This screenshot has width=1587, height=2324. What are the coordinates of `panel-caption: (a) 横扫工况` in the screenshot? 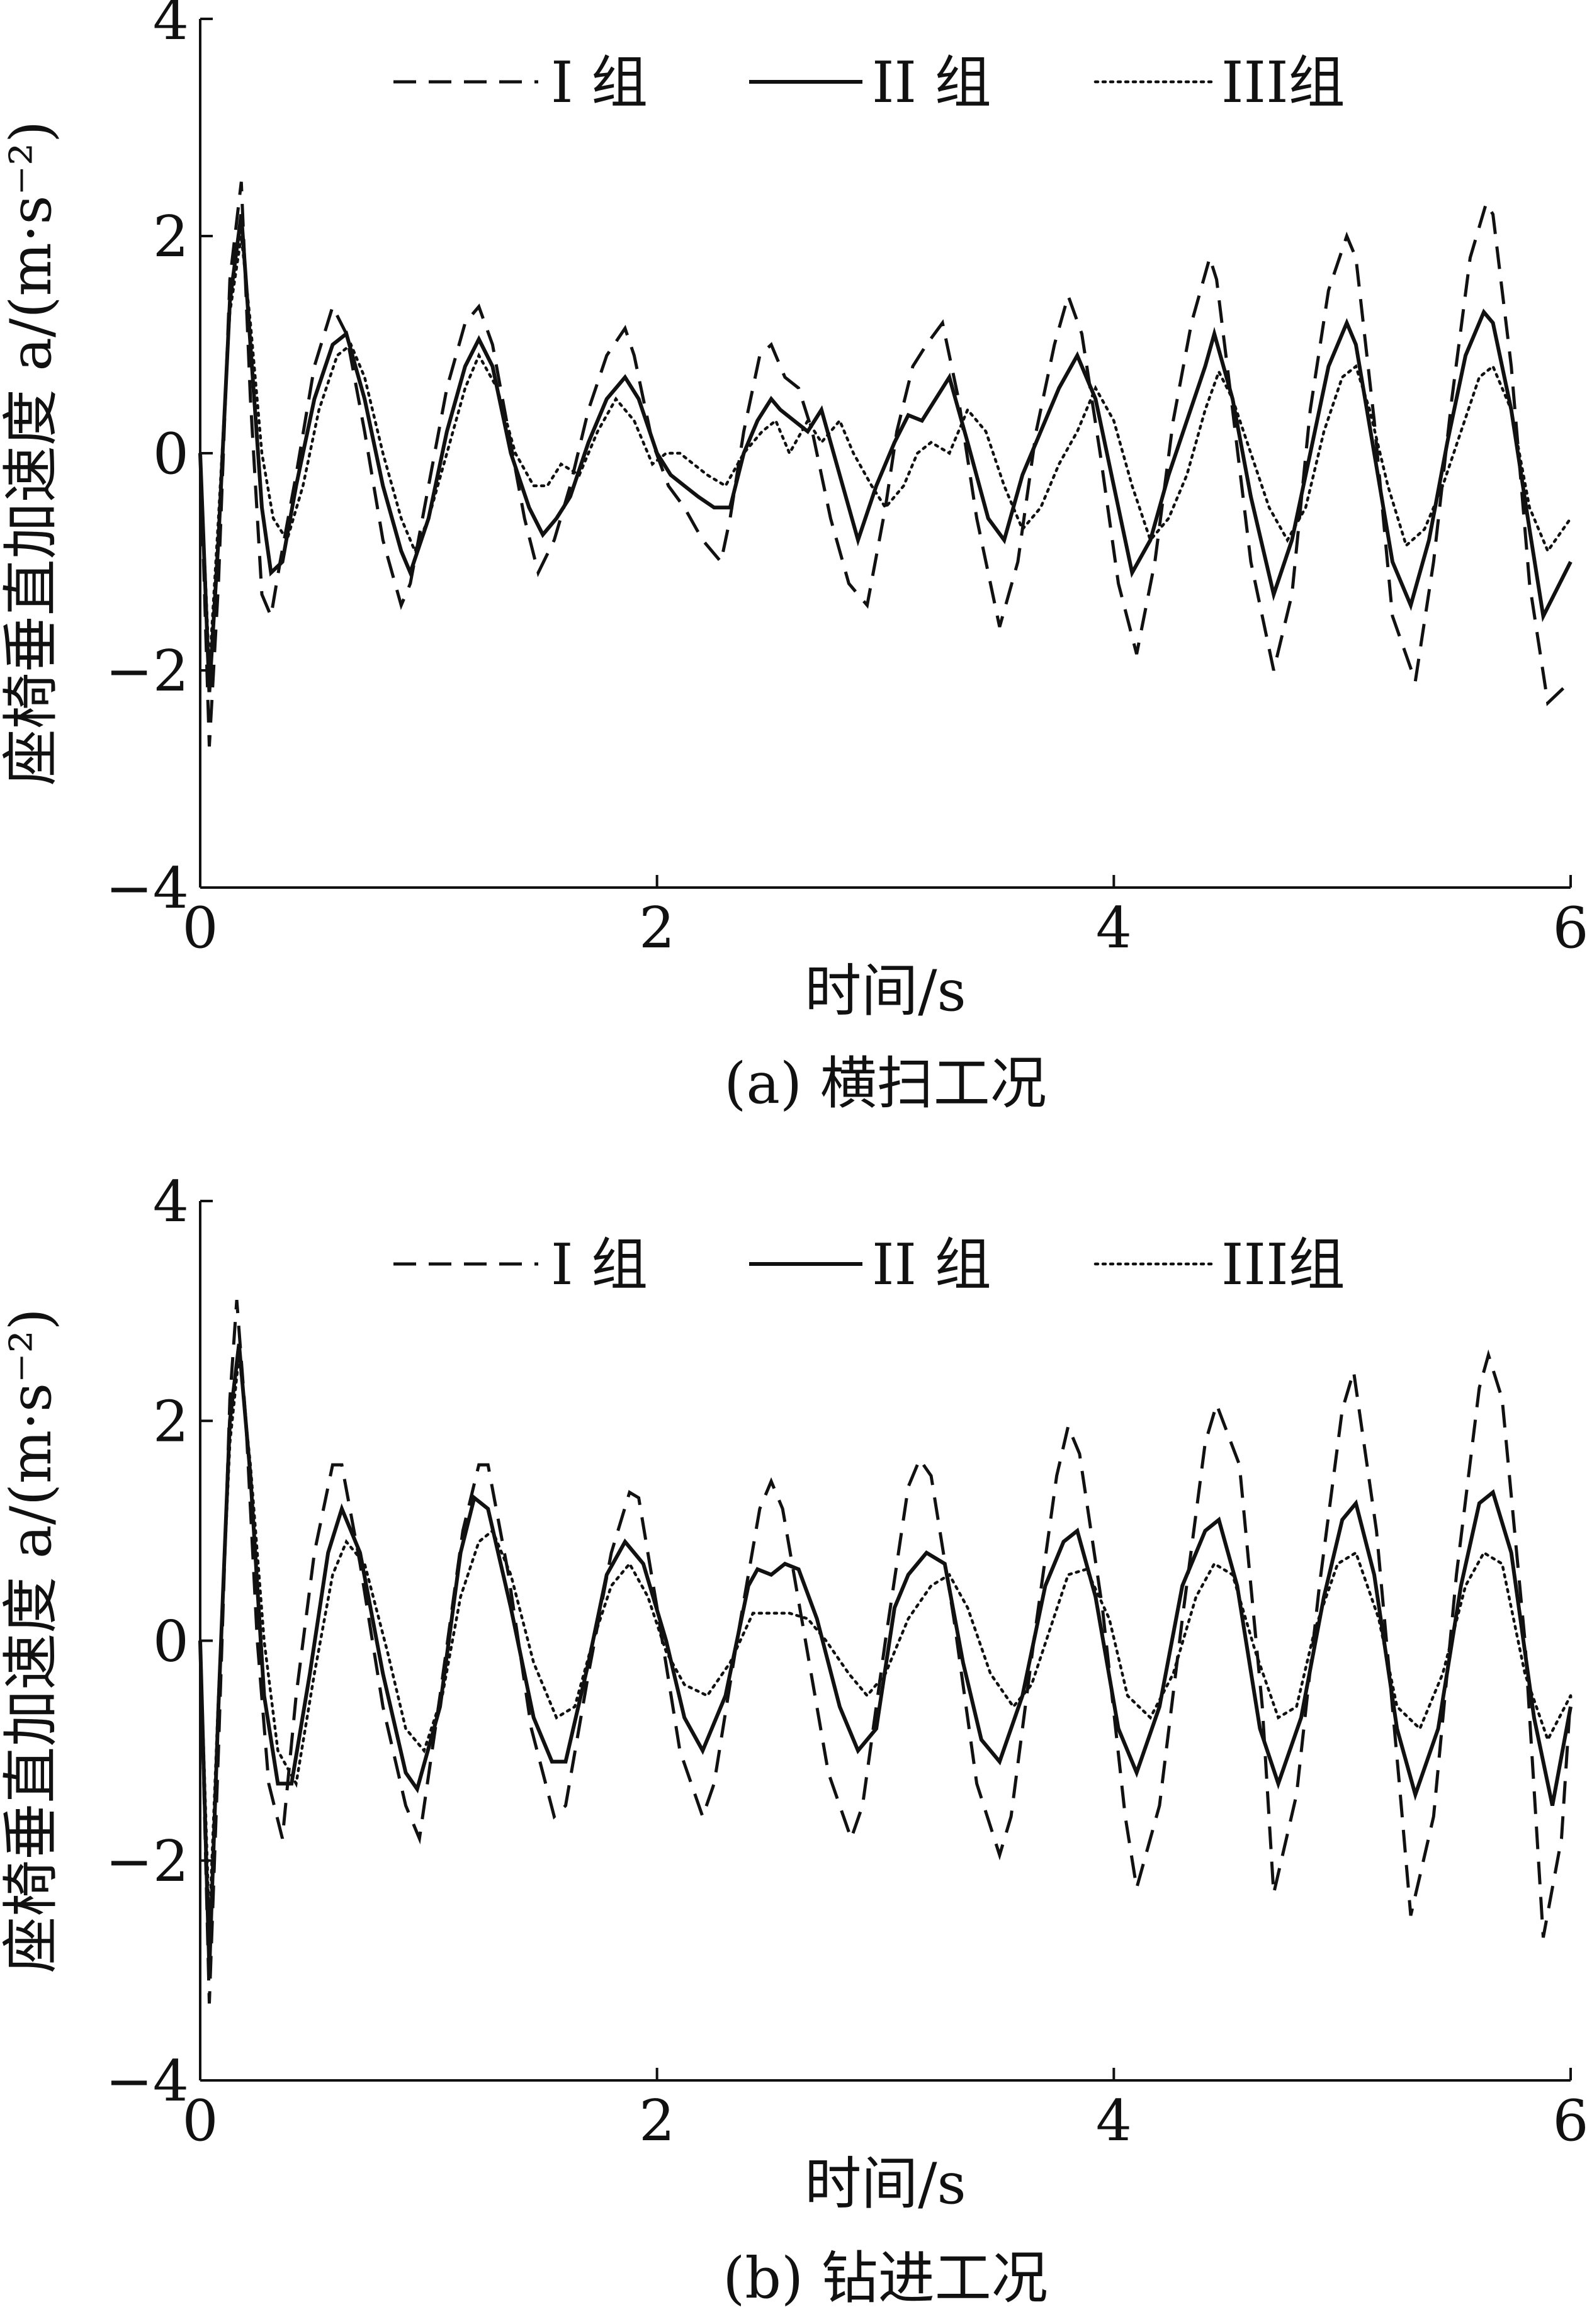 It's located at (885, 1084).